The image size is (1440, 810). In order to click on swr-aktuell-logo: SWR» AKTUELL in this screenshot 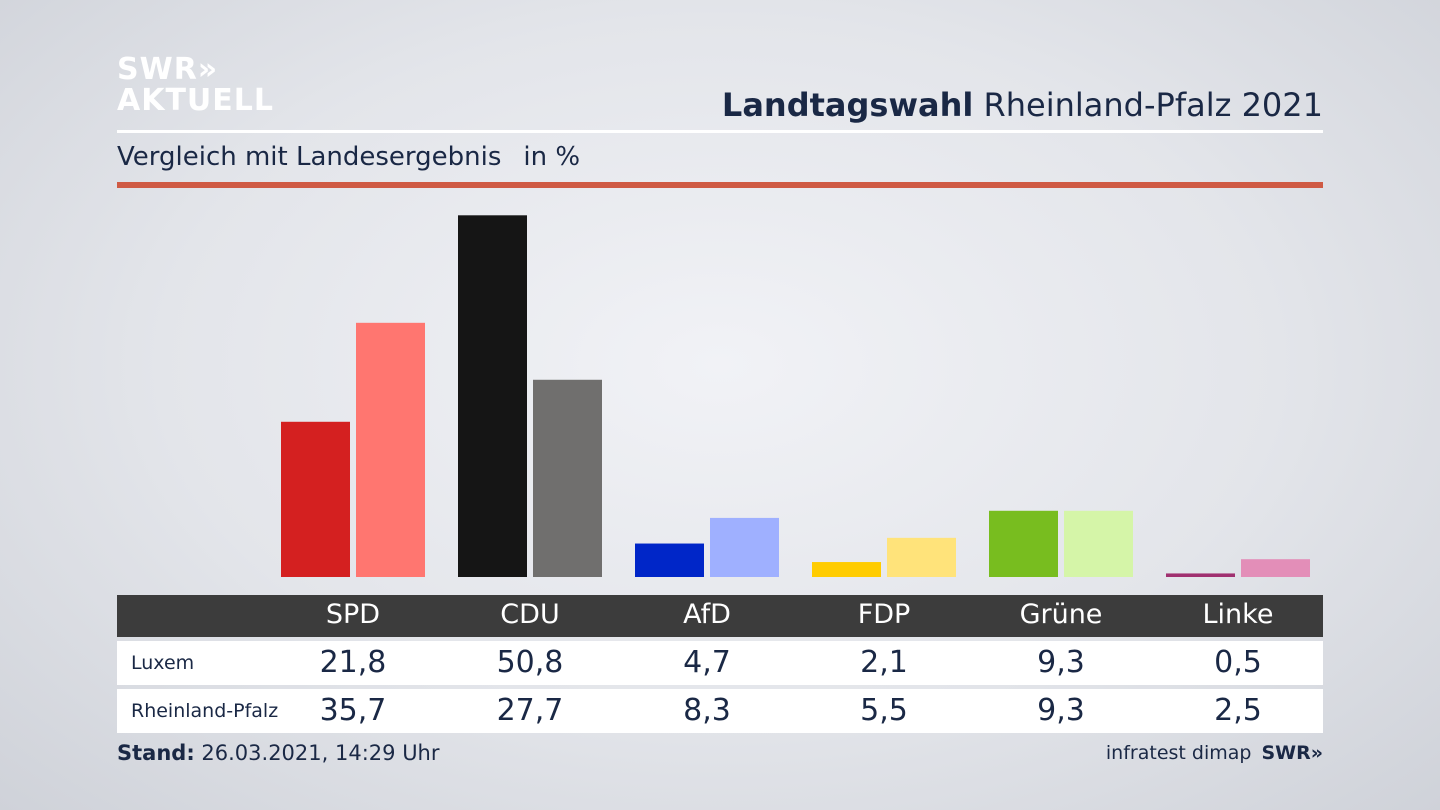, I will do `click(195, 85)`.